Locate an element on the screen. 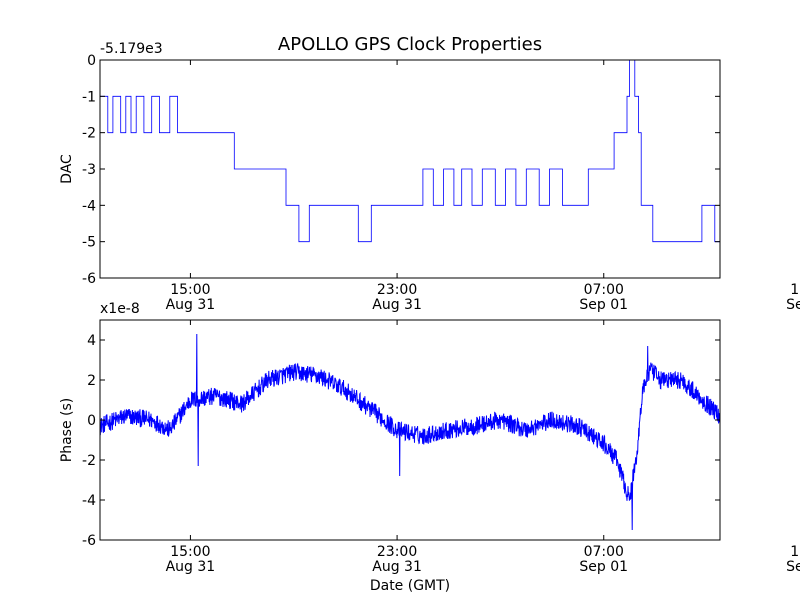  axis-offset-label: -5.179e3 is located at coordinates (131, 49).